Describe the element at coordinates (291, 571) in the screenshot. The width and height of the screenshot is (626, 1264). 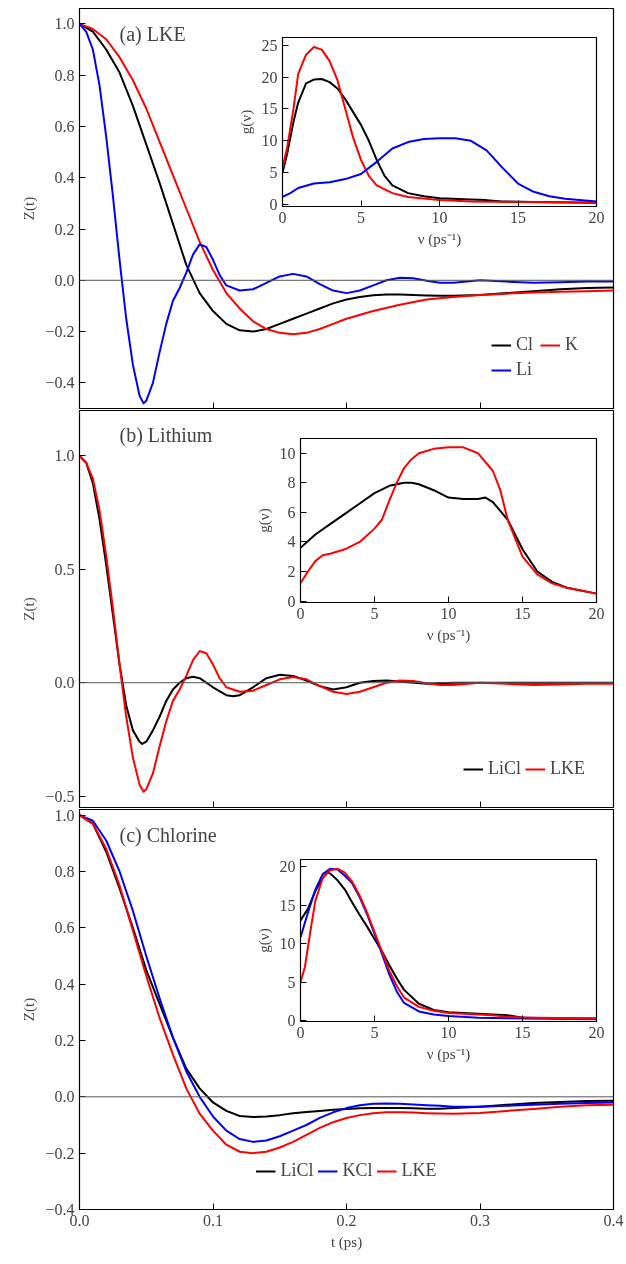
I see `y-tick-label: 2` at that location.